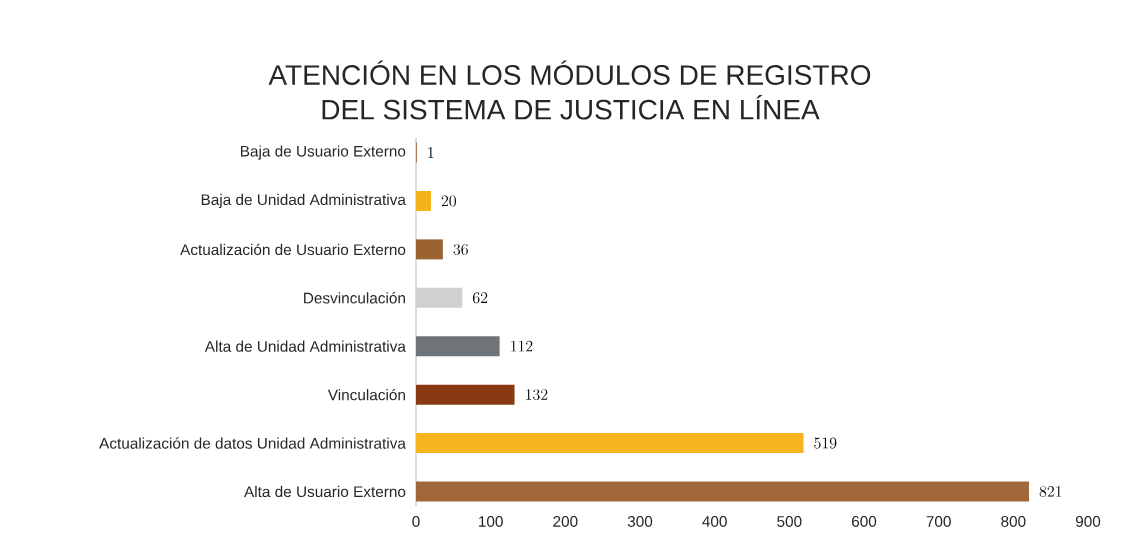  What do you see at coordinates (640, 521) in the screenshot?
I see `x-tick-label: 300` at bounding box center [640, 521].